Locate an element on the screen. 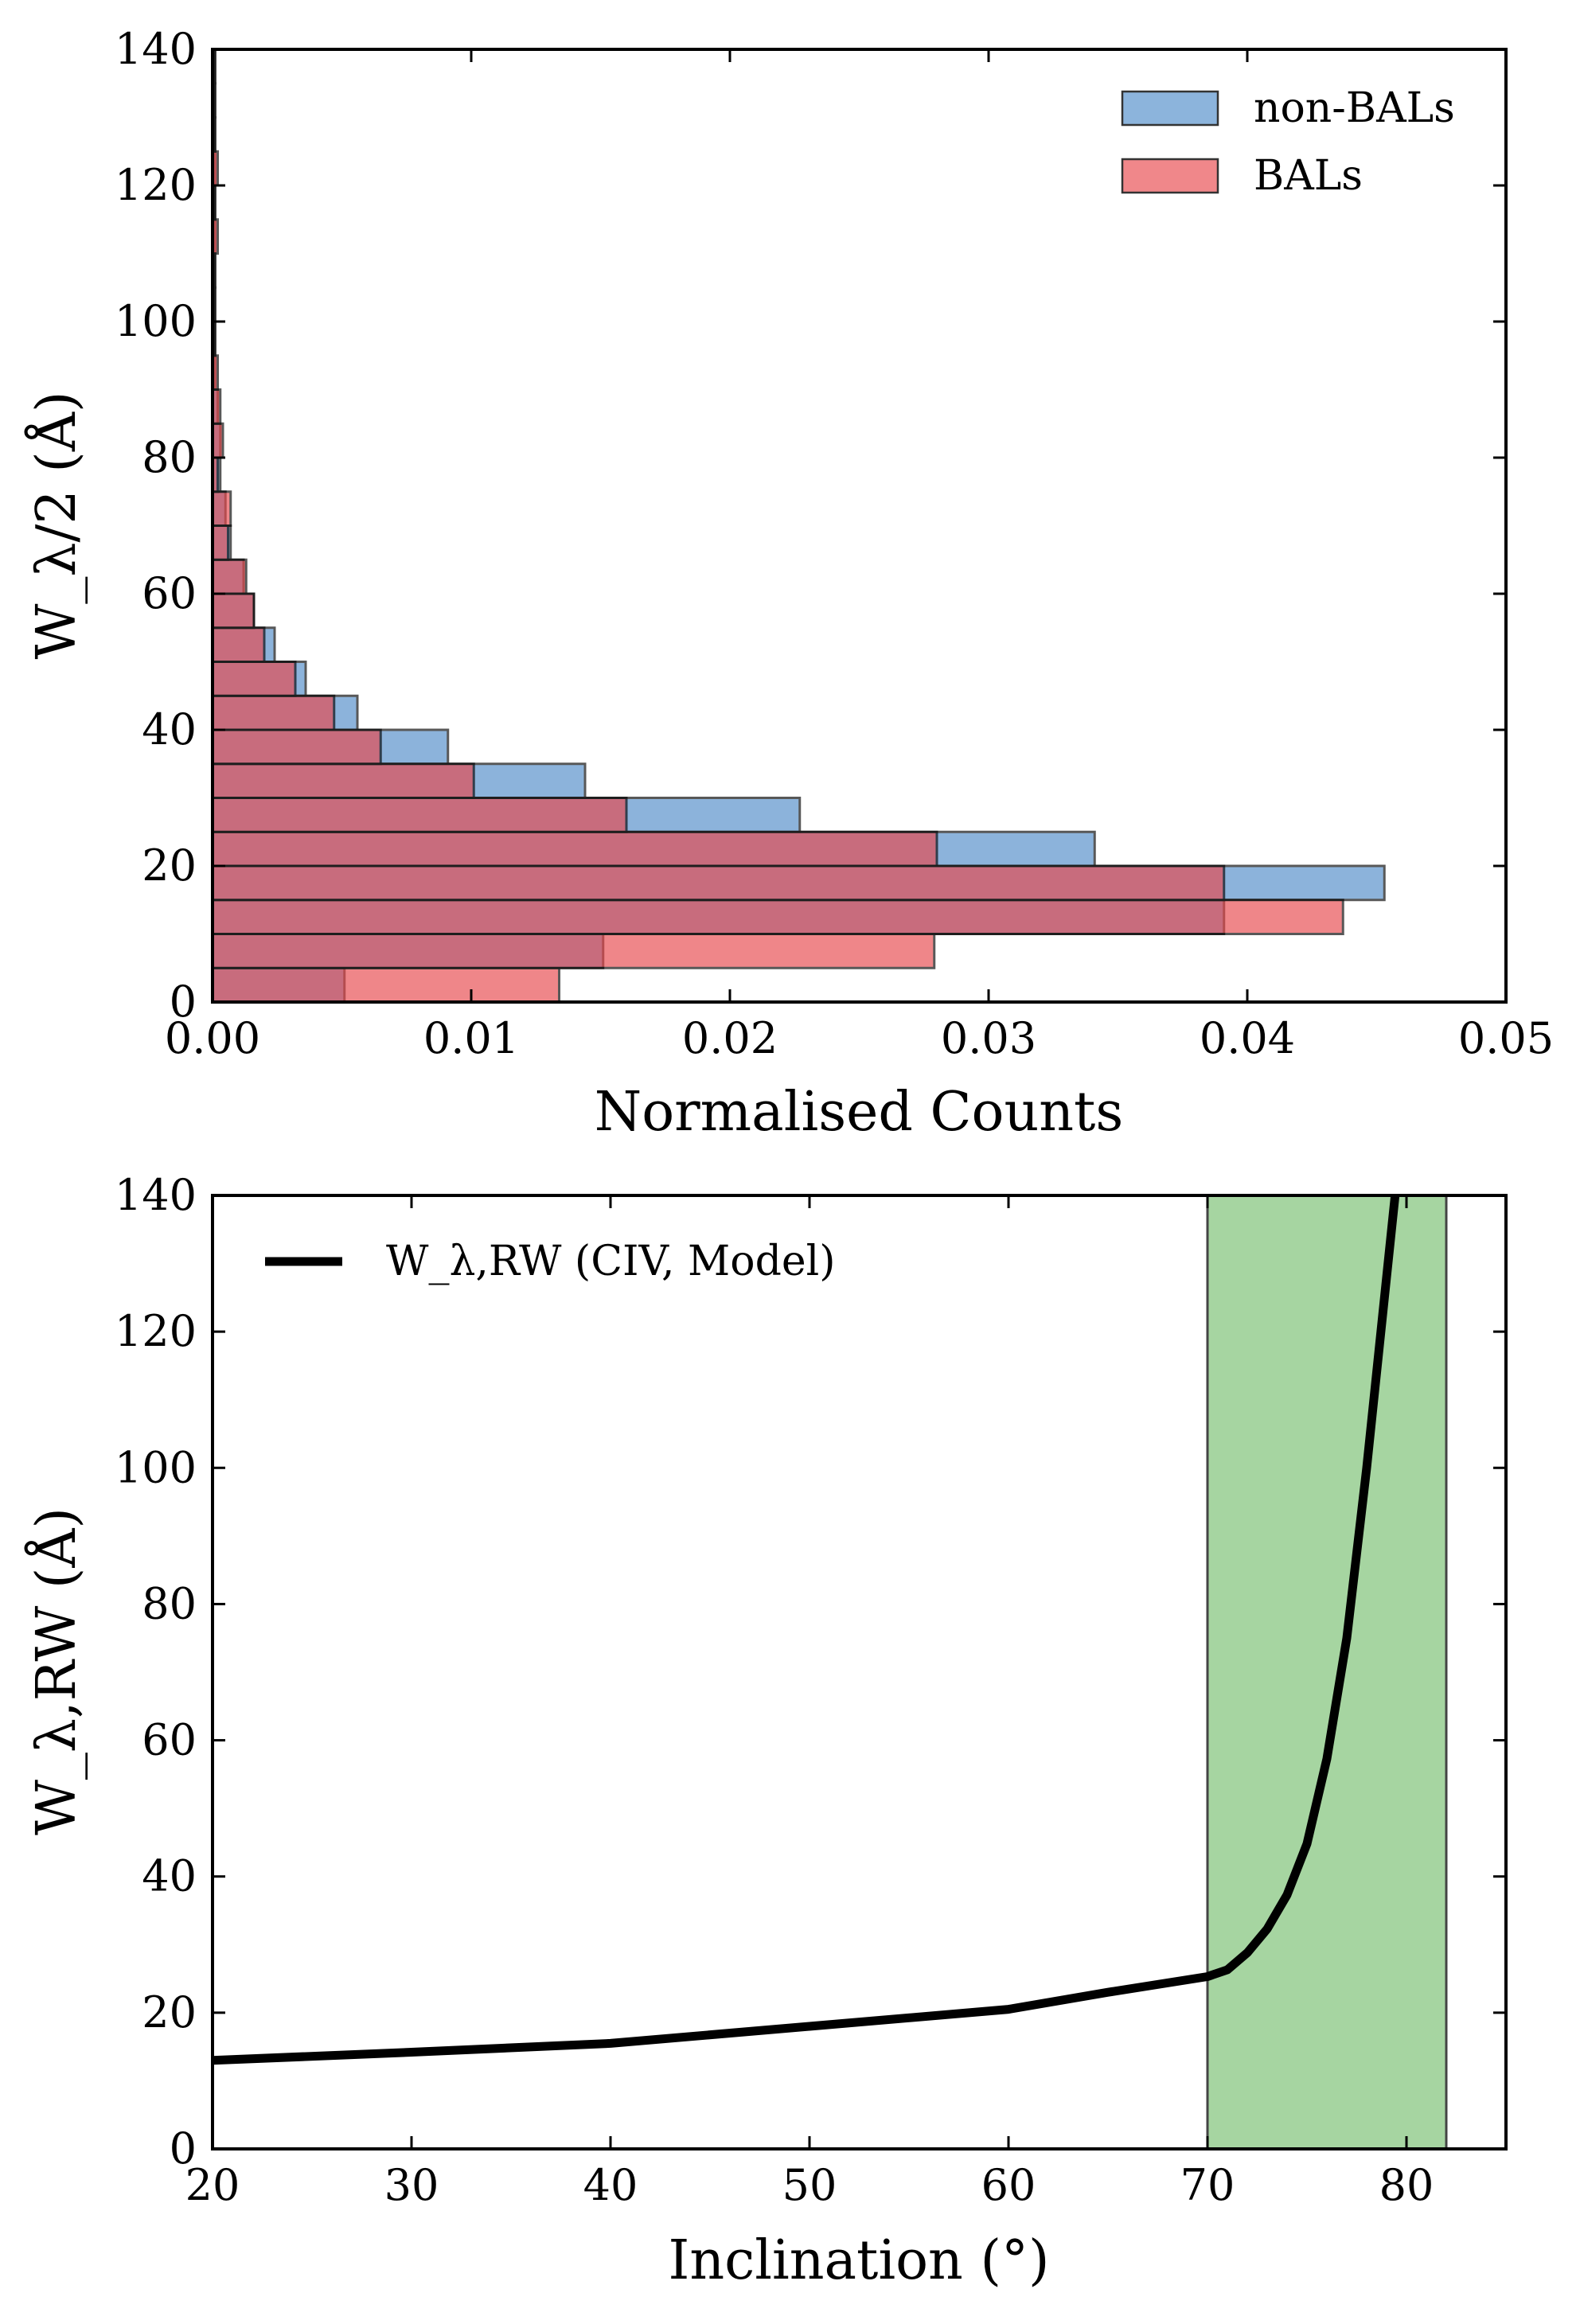 This screenshot has width=1580, height=2324. legend-swatch-bals is located at coordinates (1170, 176).